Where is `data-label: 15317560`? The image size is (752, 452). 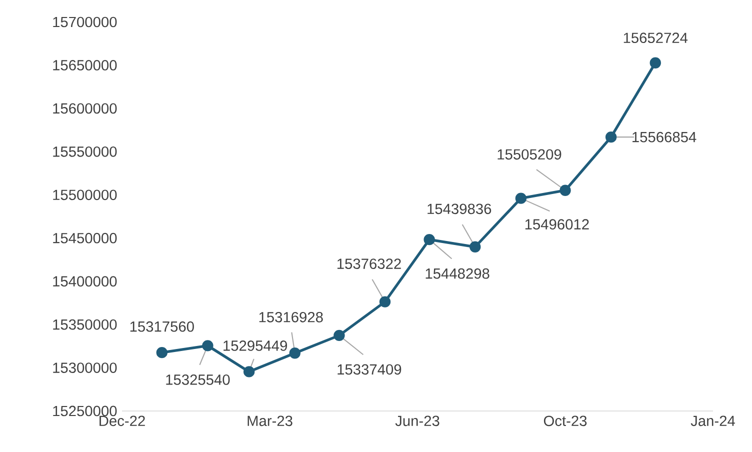 data-label: 15317560 is located at coordinates (162, 326).